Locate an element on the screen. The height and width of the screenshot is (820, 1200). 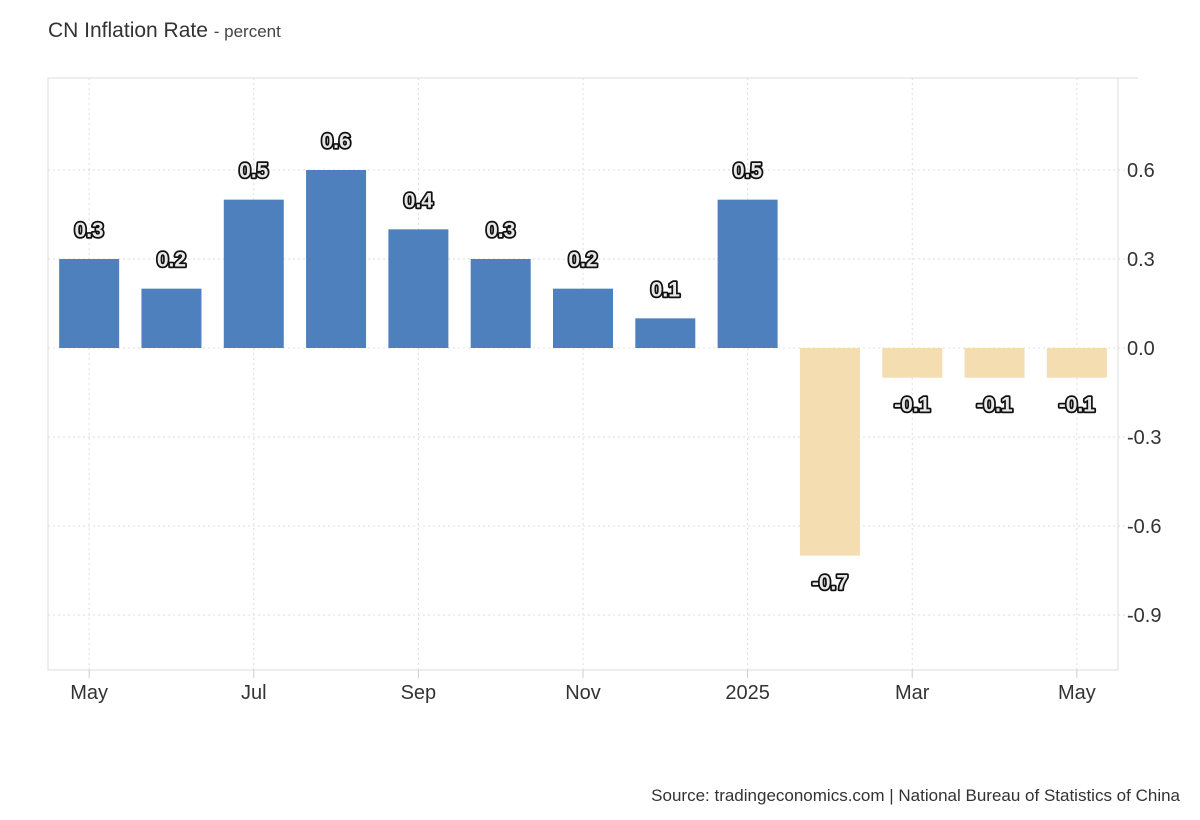
x-tick-label: Jul is located at coordinates (254, 693).